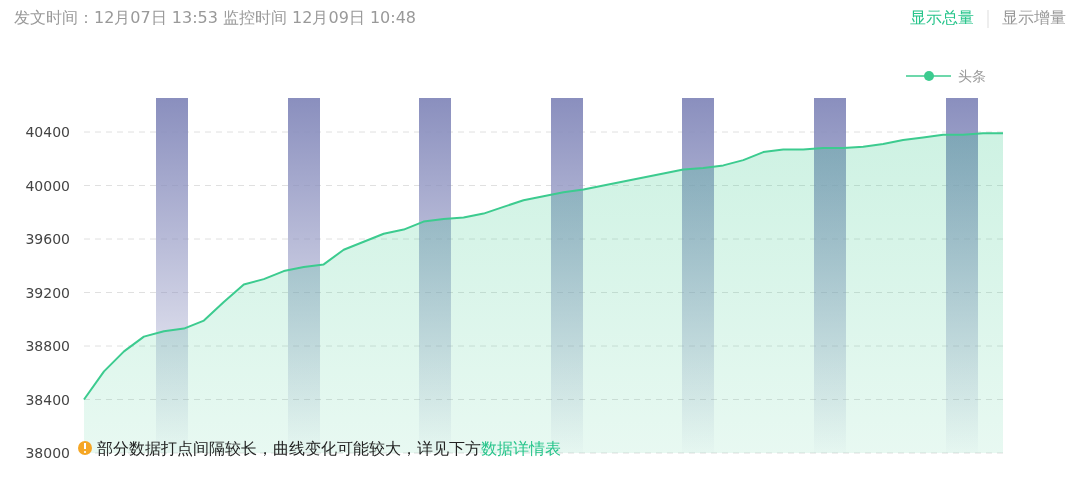 This screenshot has width=1080, height=477. I want to click on chart-title: 发文时间：12月07日 13:53 监控时间 12月09日 10:48, so click(215, 17).